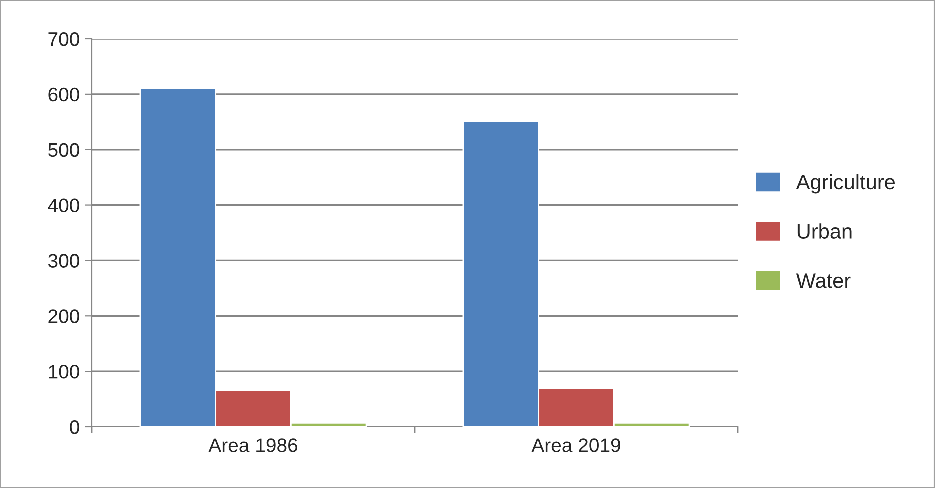 The width and height of the screenshot is (935, 488). I want to click on y-tick-label: 200, so click(64, 317).